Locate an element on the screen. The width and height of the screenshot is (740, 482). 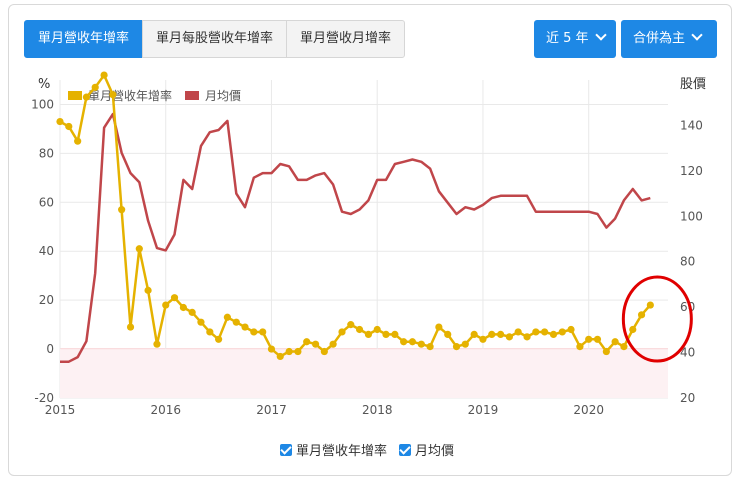
x-tick-label: 2020 is located at coordinates (588, 410).